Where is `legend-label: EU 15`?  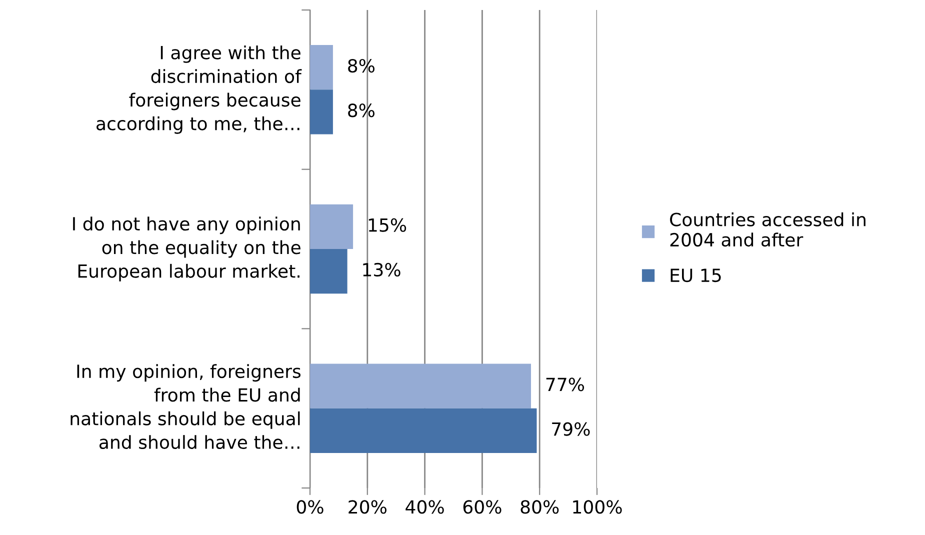 legend-label: EU 15 is located at coordinates (695, 275).